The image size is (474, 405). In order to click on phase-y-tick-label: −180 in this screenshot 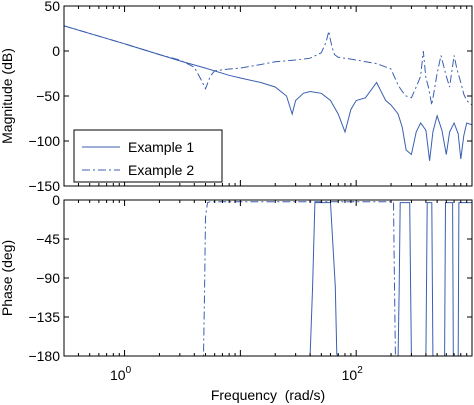, I will do `click(44, 356)`.